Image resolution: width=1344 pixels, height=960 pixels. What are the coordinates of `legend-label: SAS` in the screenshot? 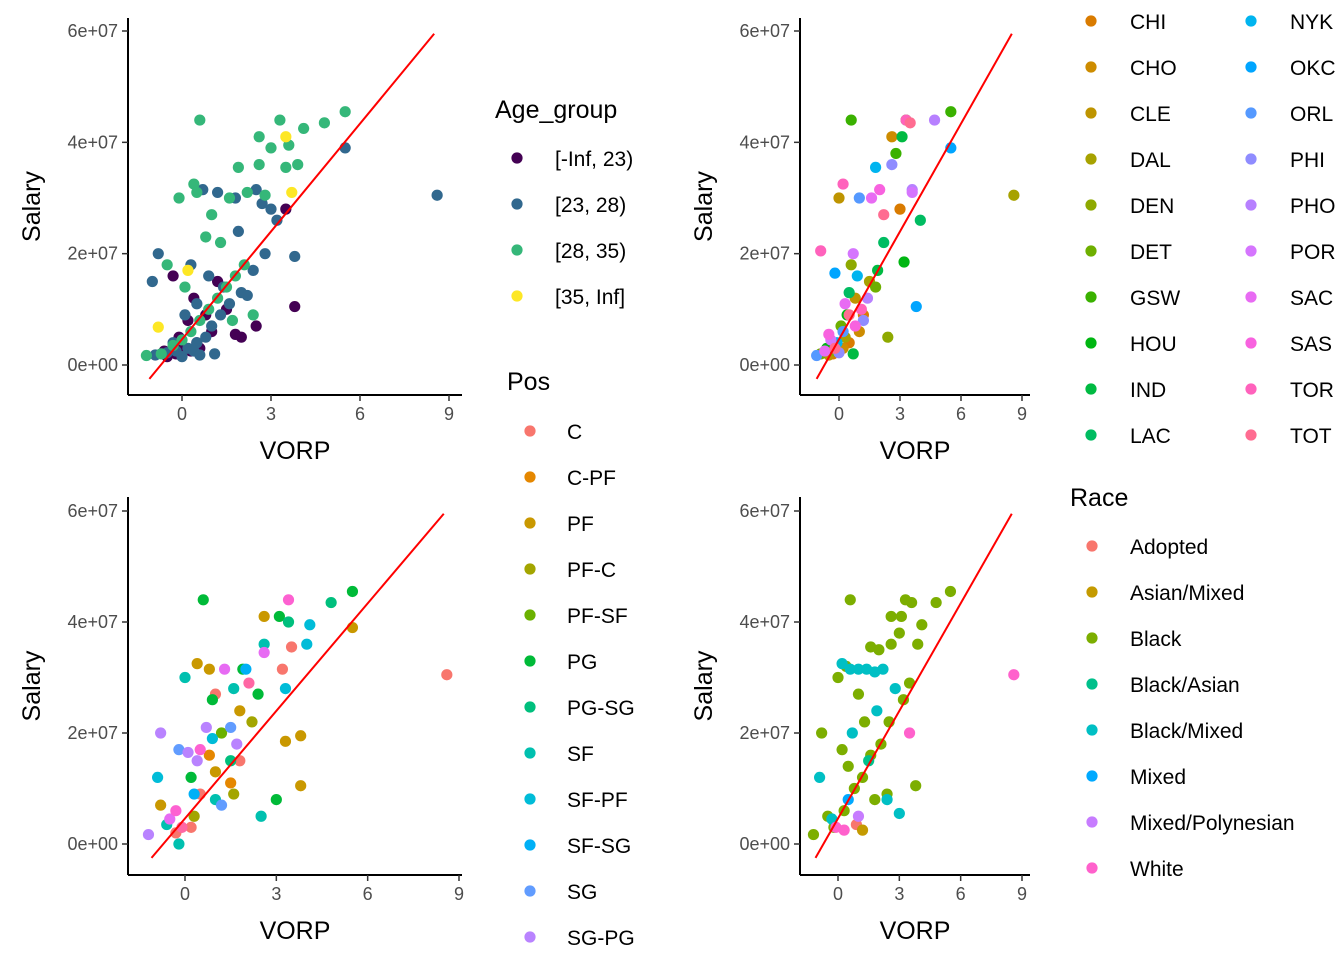 It's located at (1311, 344).